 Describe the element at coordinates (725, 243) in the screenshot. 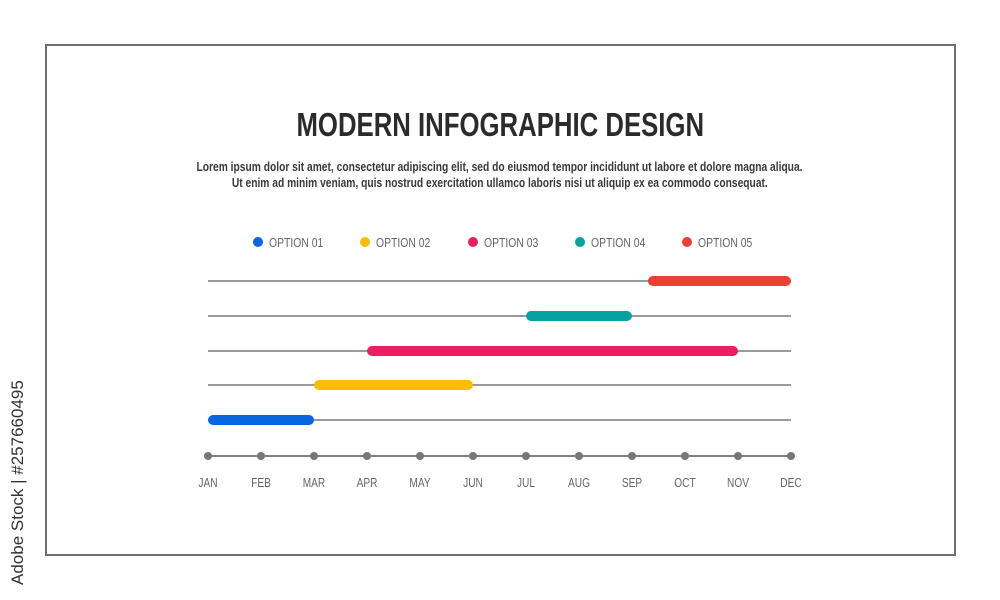

I see `legend-label-5: OPTION 05` at that location.